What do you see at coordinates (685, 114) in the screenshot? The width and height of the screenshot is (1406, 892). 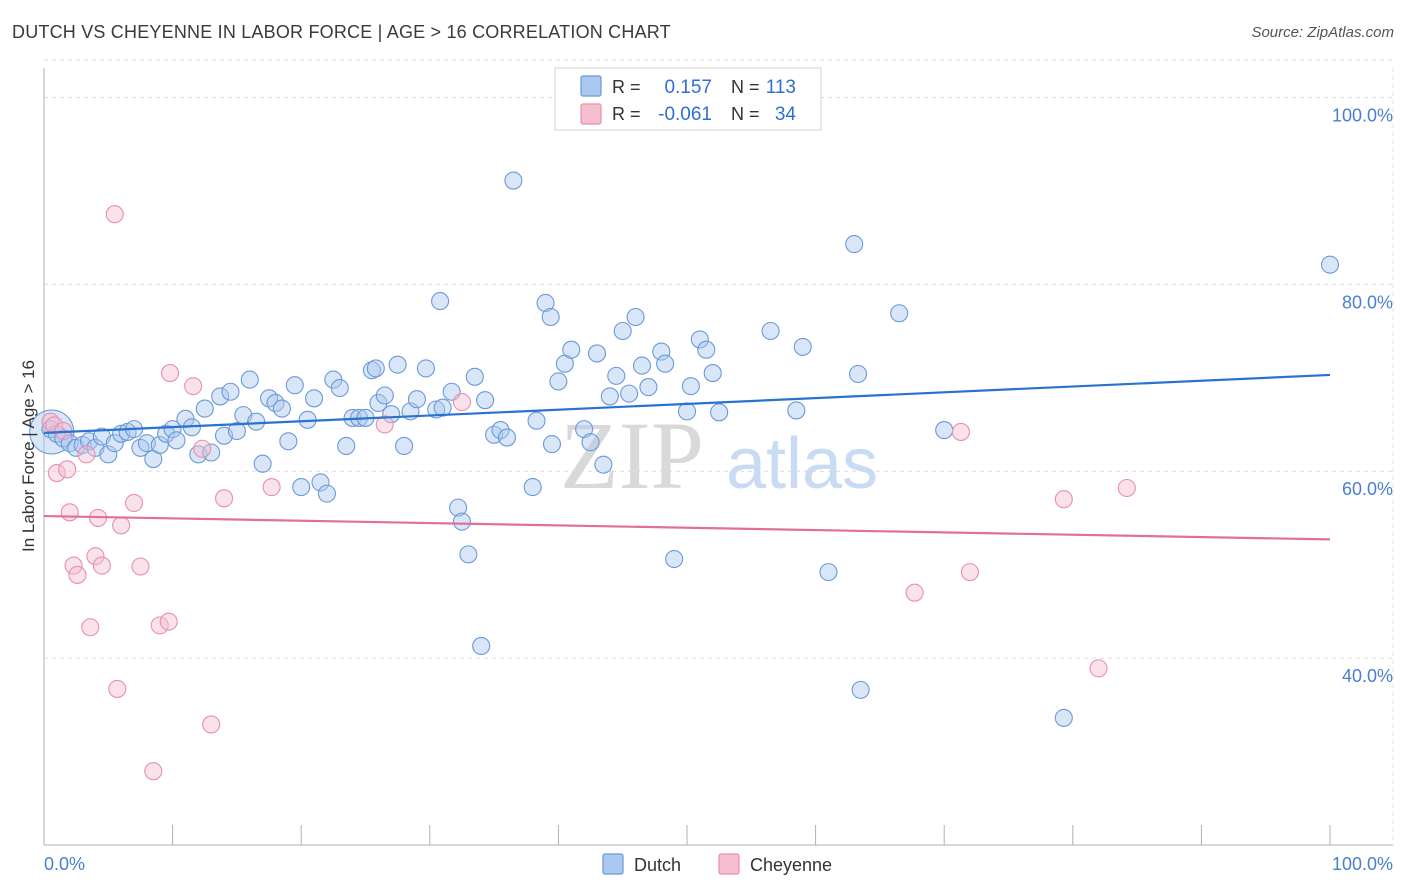 I see `cheyenne-r-value: -0.061` at bounding box center [685, 114].